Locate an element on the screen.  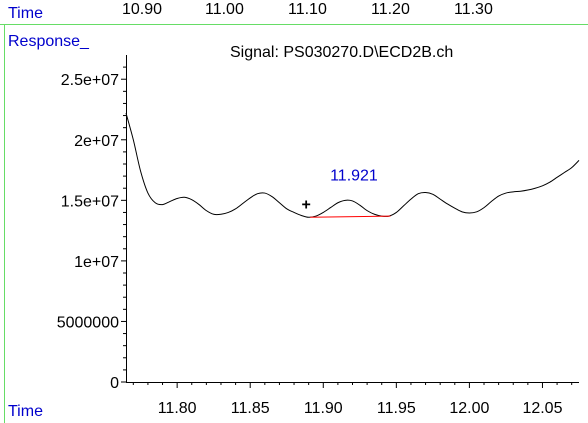
peak-baseline-line is located at coordinates (350, 216).